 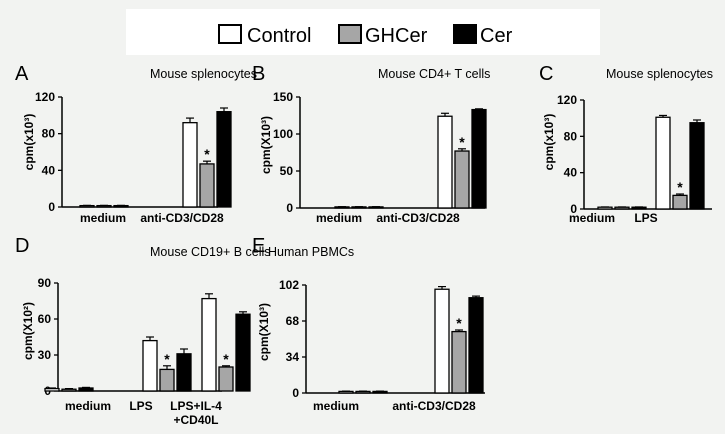 I want to click on category-label: LPS+IL-4, so click(x=196, y=406).